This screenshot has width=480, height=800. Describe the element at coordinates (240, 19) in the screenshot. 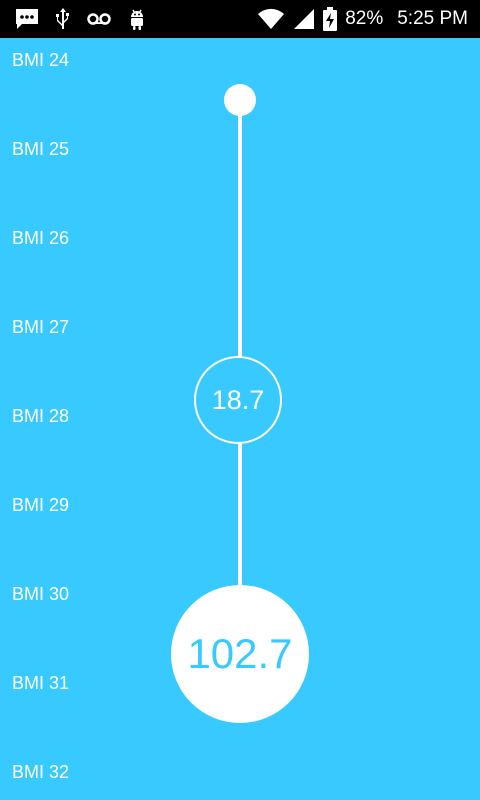

I see `status-bar: 82% 5:25 PM` at that location.